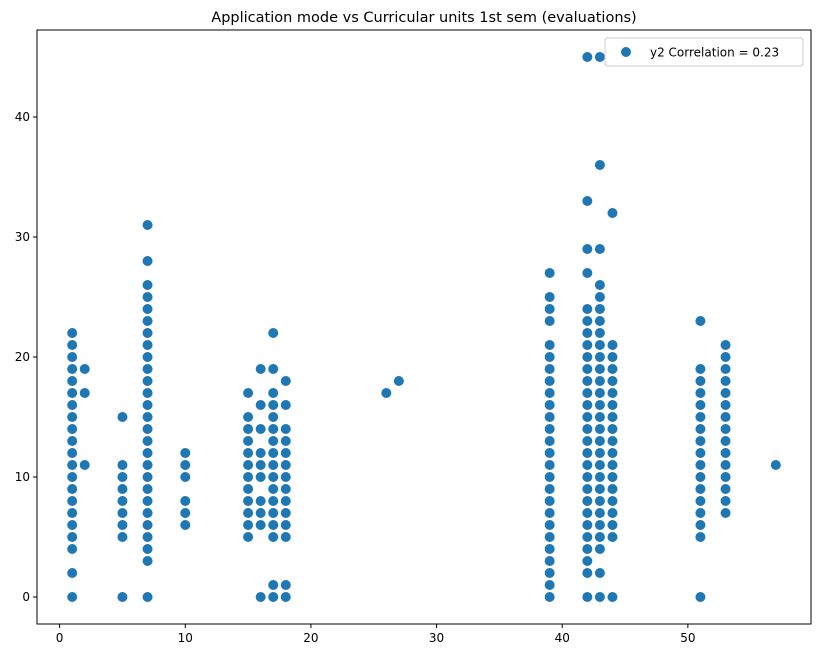 The image size is (822, 668). I want to click on x-tick-label: 30, so click(436, 638).